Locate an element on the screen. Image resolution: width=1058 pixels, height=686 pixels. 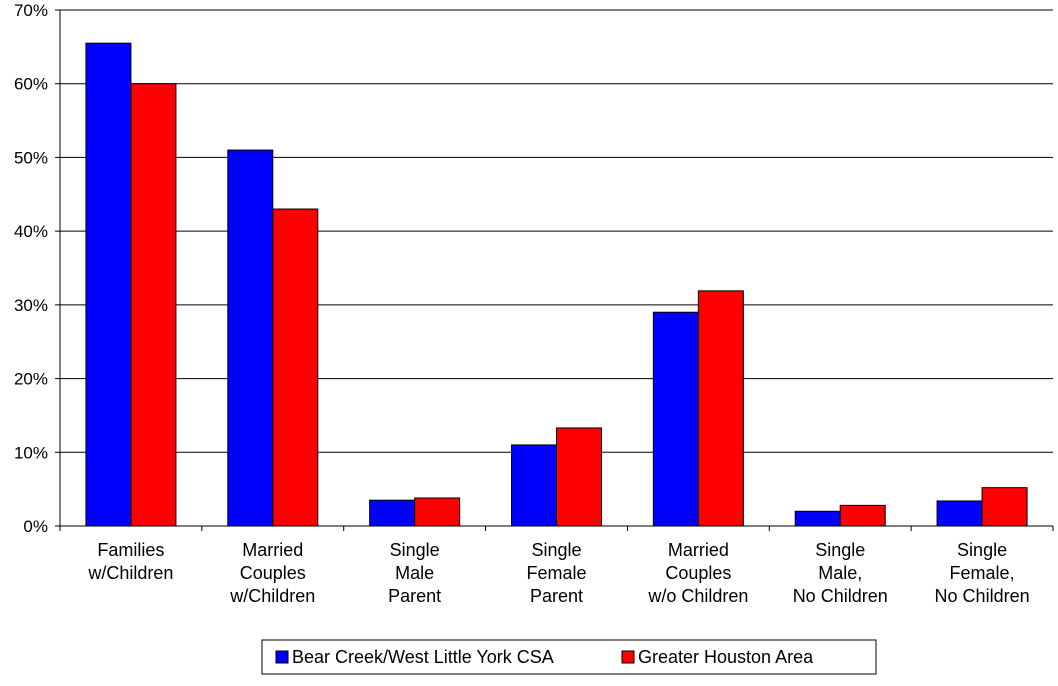
x-category-line: w/o Children is located at coordinates (697, 596).